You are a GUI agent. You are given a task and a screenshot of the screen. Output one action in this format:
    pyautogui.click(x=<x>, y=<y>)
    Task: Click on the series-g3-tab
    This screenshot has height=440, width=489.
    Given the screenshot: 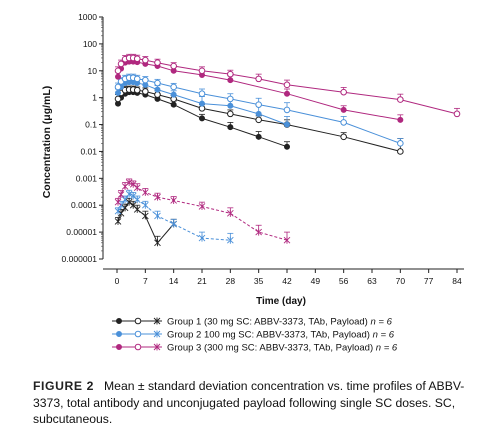 What is the action you would take?
    pyautogui.click(x=287, y=85)
    